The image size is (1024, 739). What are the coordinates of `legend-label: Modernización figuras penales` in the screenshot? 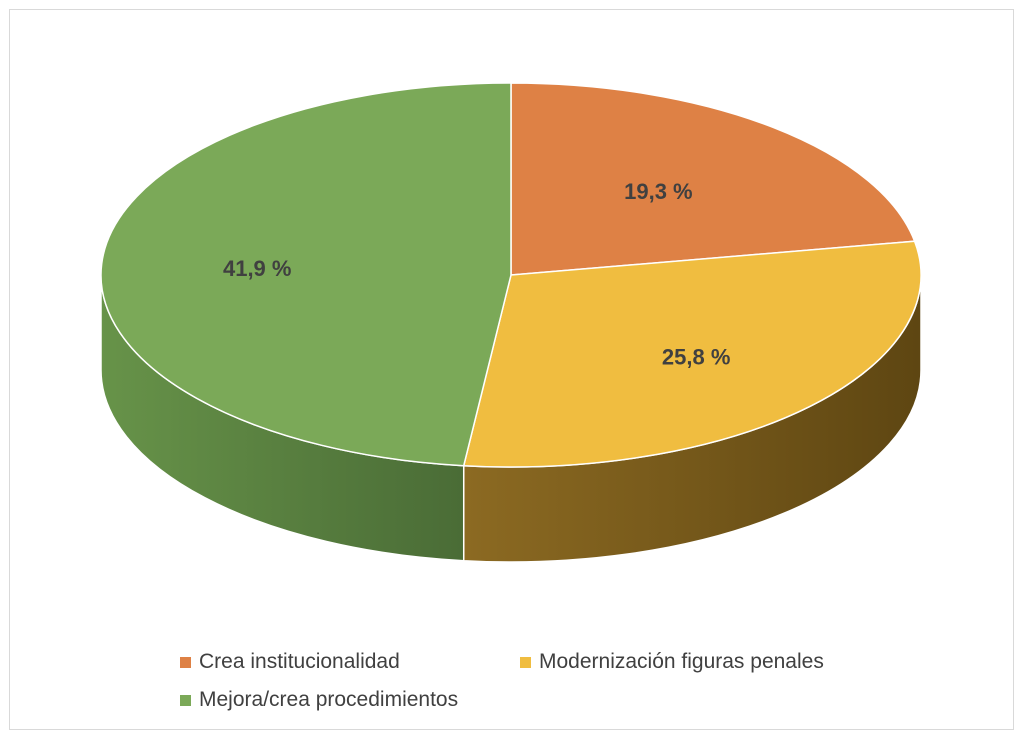 It's located at (681, 661).